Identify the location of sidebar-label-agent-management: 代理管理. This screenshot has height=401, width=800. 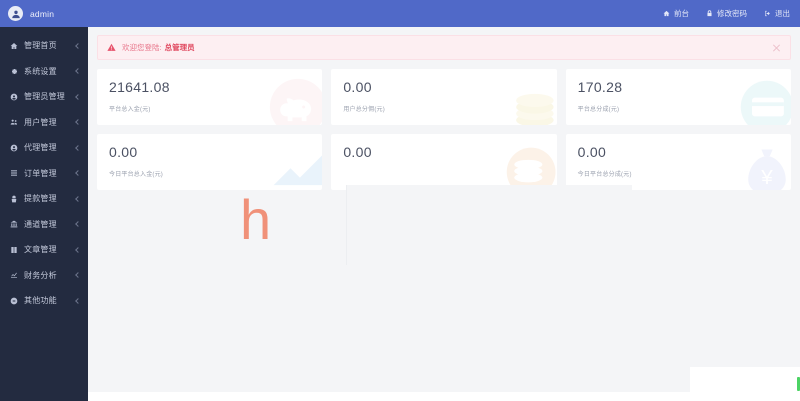
(40, 148).